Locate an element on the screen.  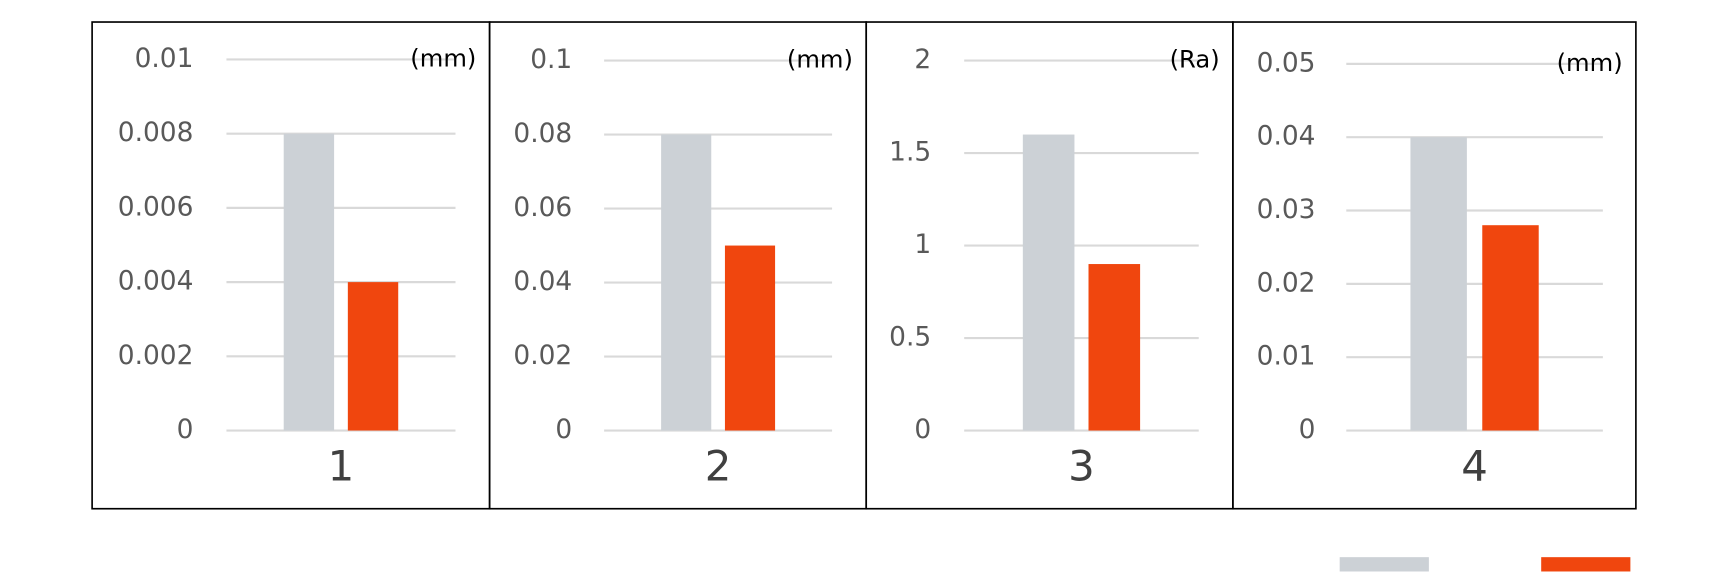
x-tick-label: 3 is located at coordinates (1081, 466).